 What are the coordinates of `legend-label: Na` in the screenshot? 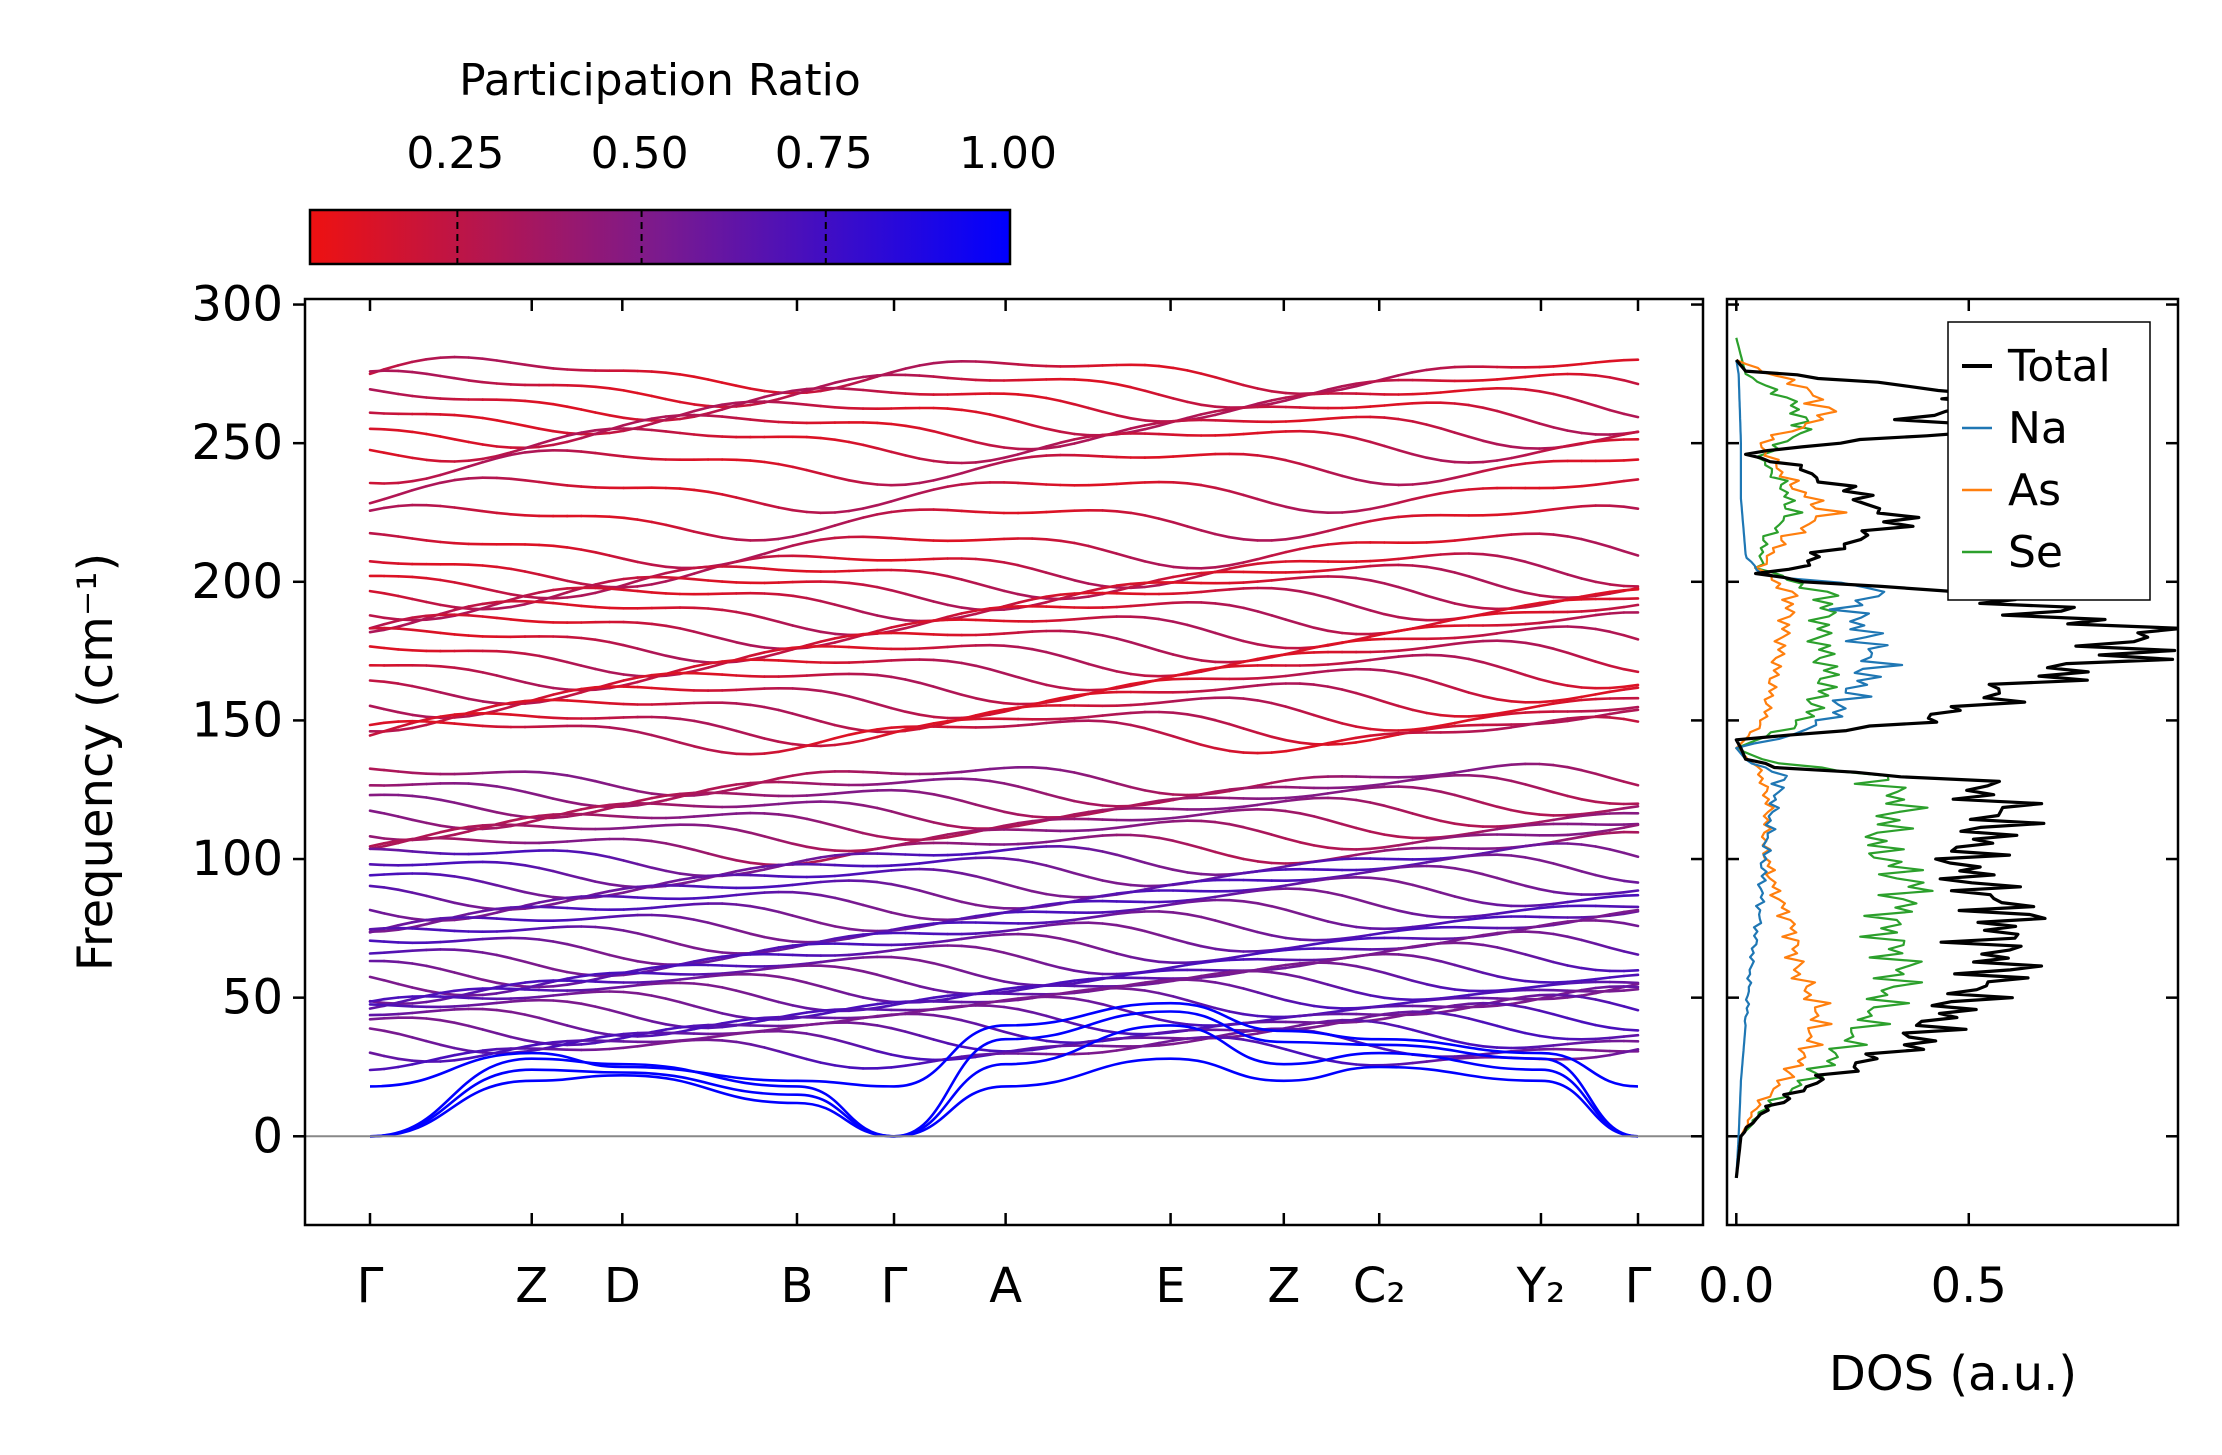 It's located at (2038, 428).